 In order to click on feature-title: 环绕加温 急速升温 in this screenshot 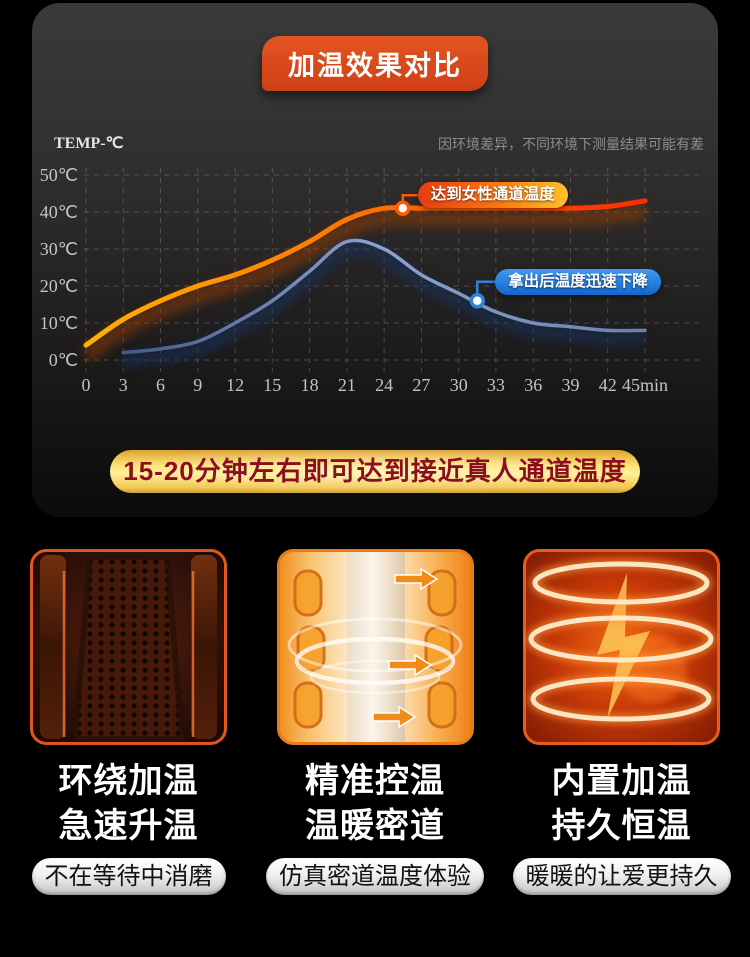, I will do `click(129, 804)`.